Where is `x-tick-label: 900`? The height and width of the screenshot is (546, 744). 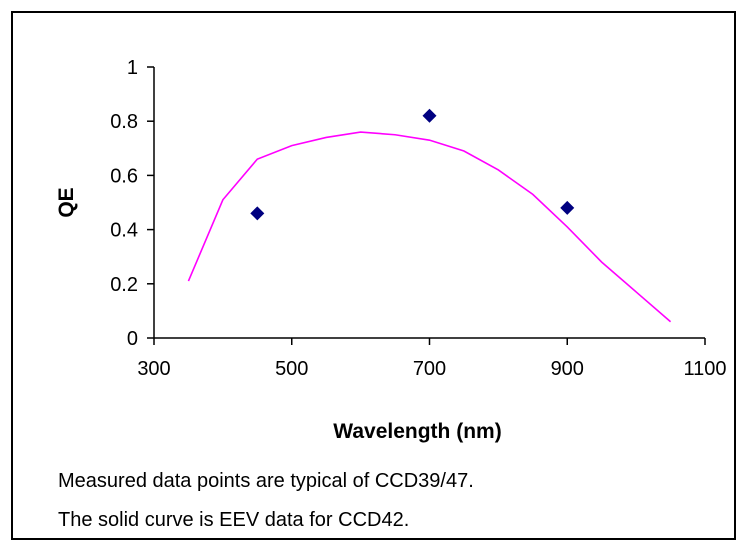 x-tick-label: 900 is located at coordinates (567, 369).